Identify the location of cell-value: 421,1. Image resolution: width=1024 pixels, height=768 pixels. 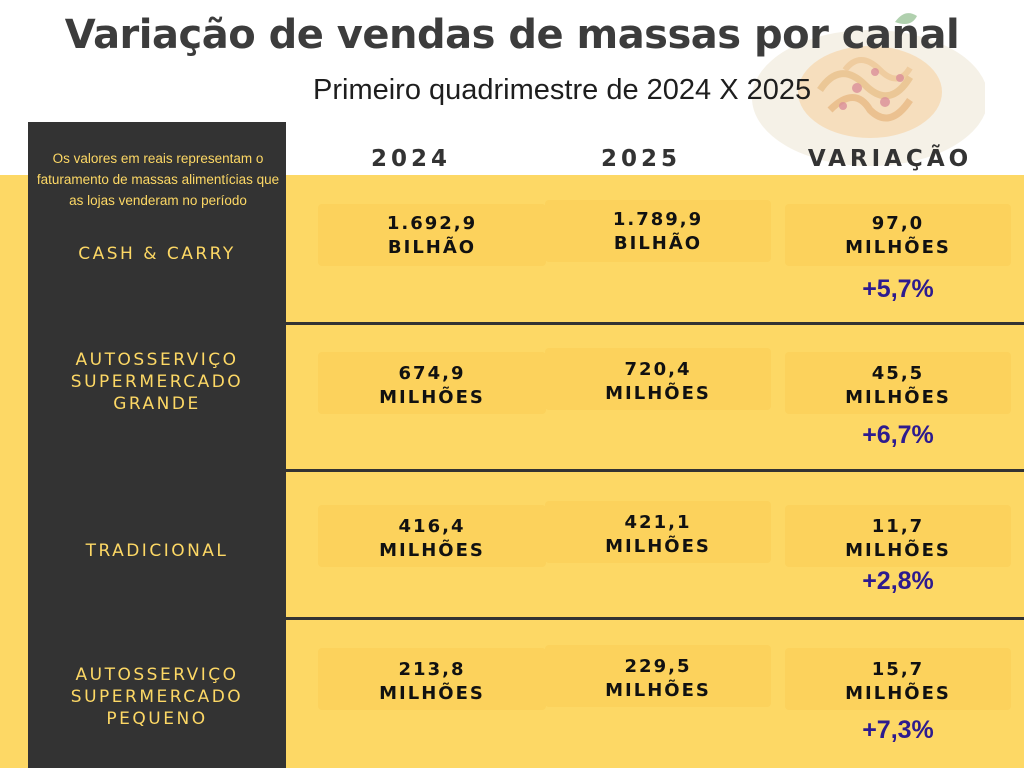
(658, 522).